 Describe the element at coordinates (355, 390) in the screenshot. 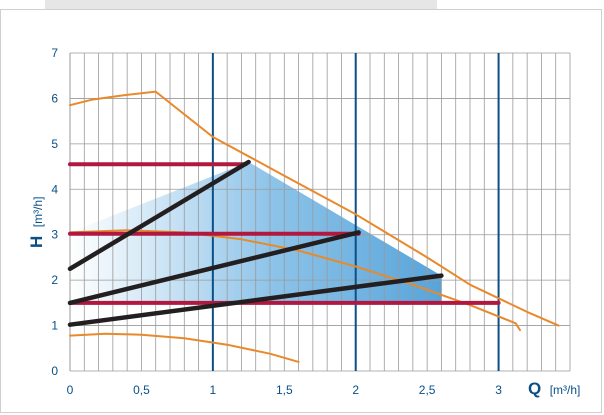

I see `x-tick-label: 2` at that location.